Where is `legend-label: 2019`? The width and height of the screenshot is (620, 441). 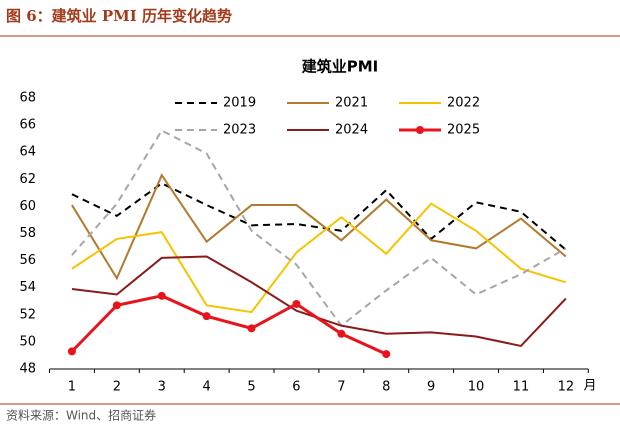 legend-label: 2019 is located at coordinates (239, 103).